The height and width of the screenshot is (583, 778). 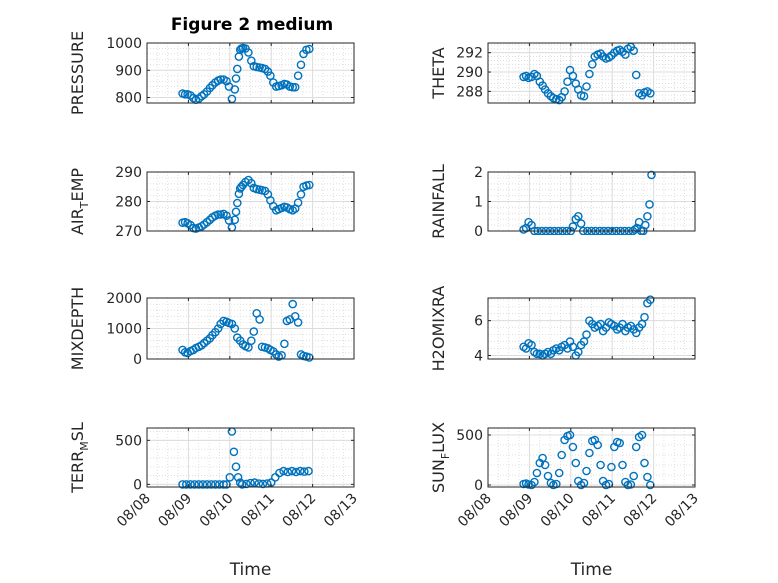 What do you see at coordinates (478, 232) in the screenshot?
I see `y-tick-label: 0` at bounding box center [478, 232].